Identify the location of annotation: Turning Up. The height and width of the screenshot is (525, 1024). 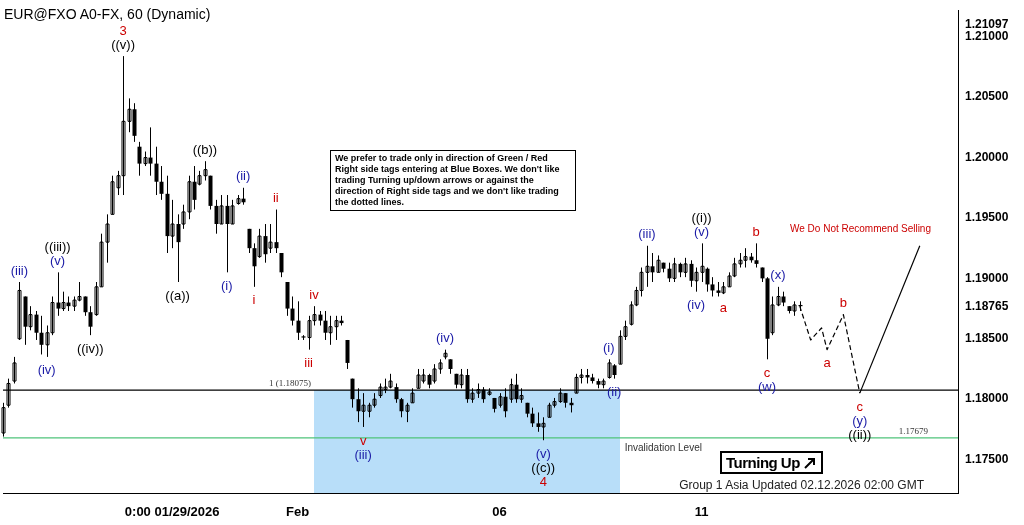
(763, 462).